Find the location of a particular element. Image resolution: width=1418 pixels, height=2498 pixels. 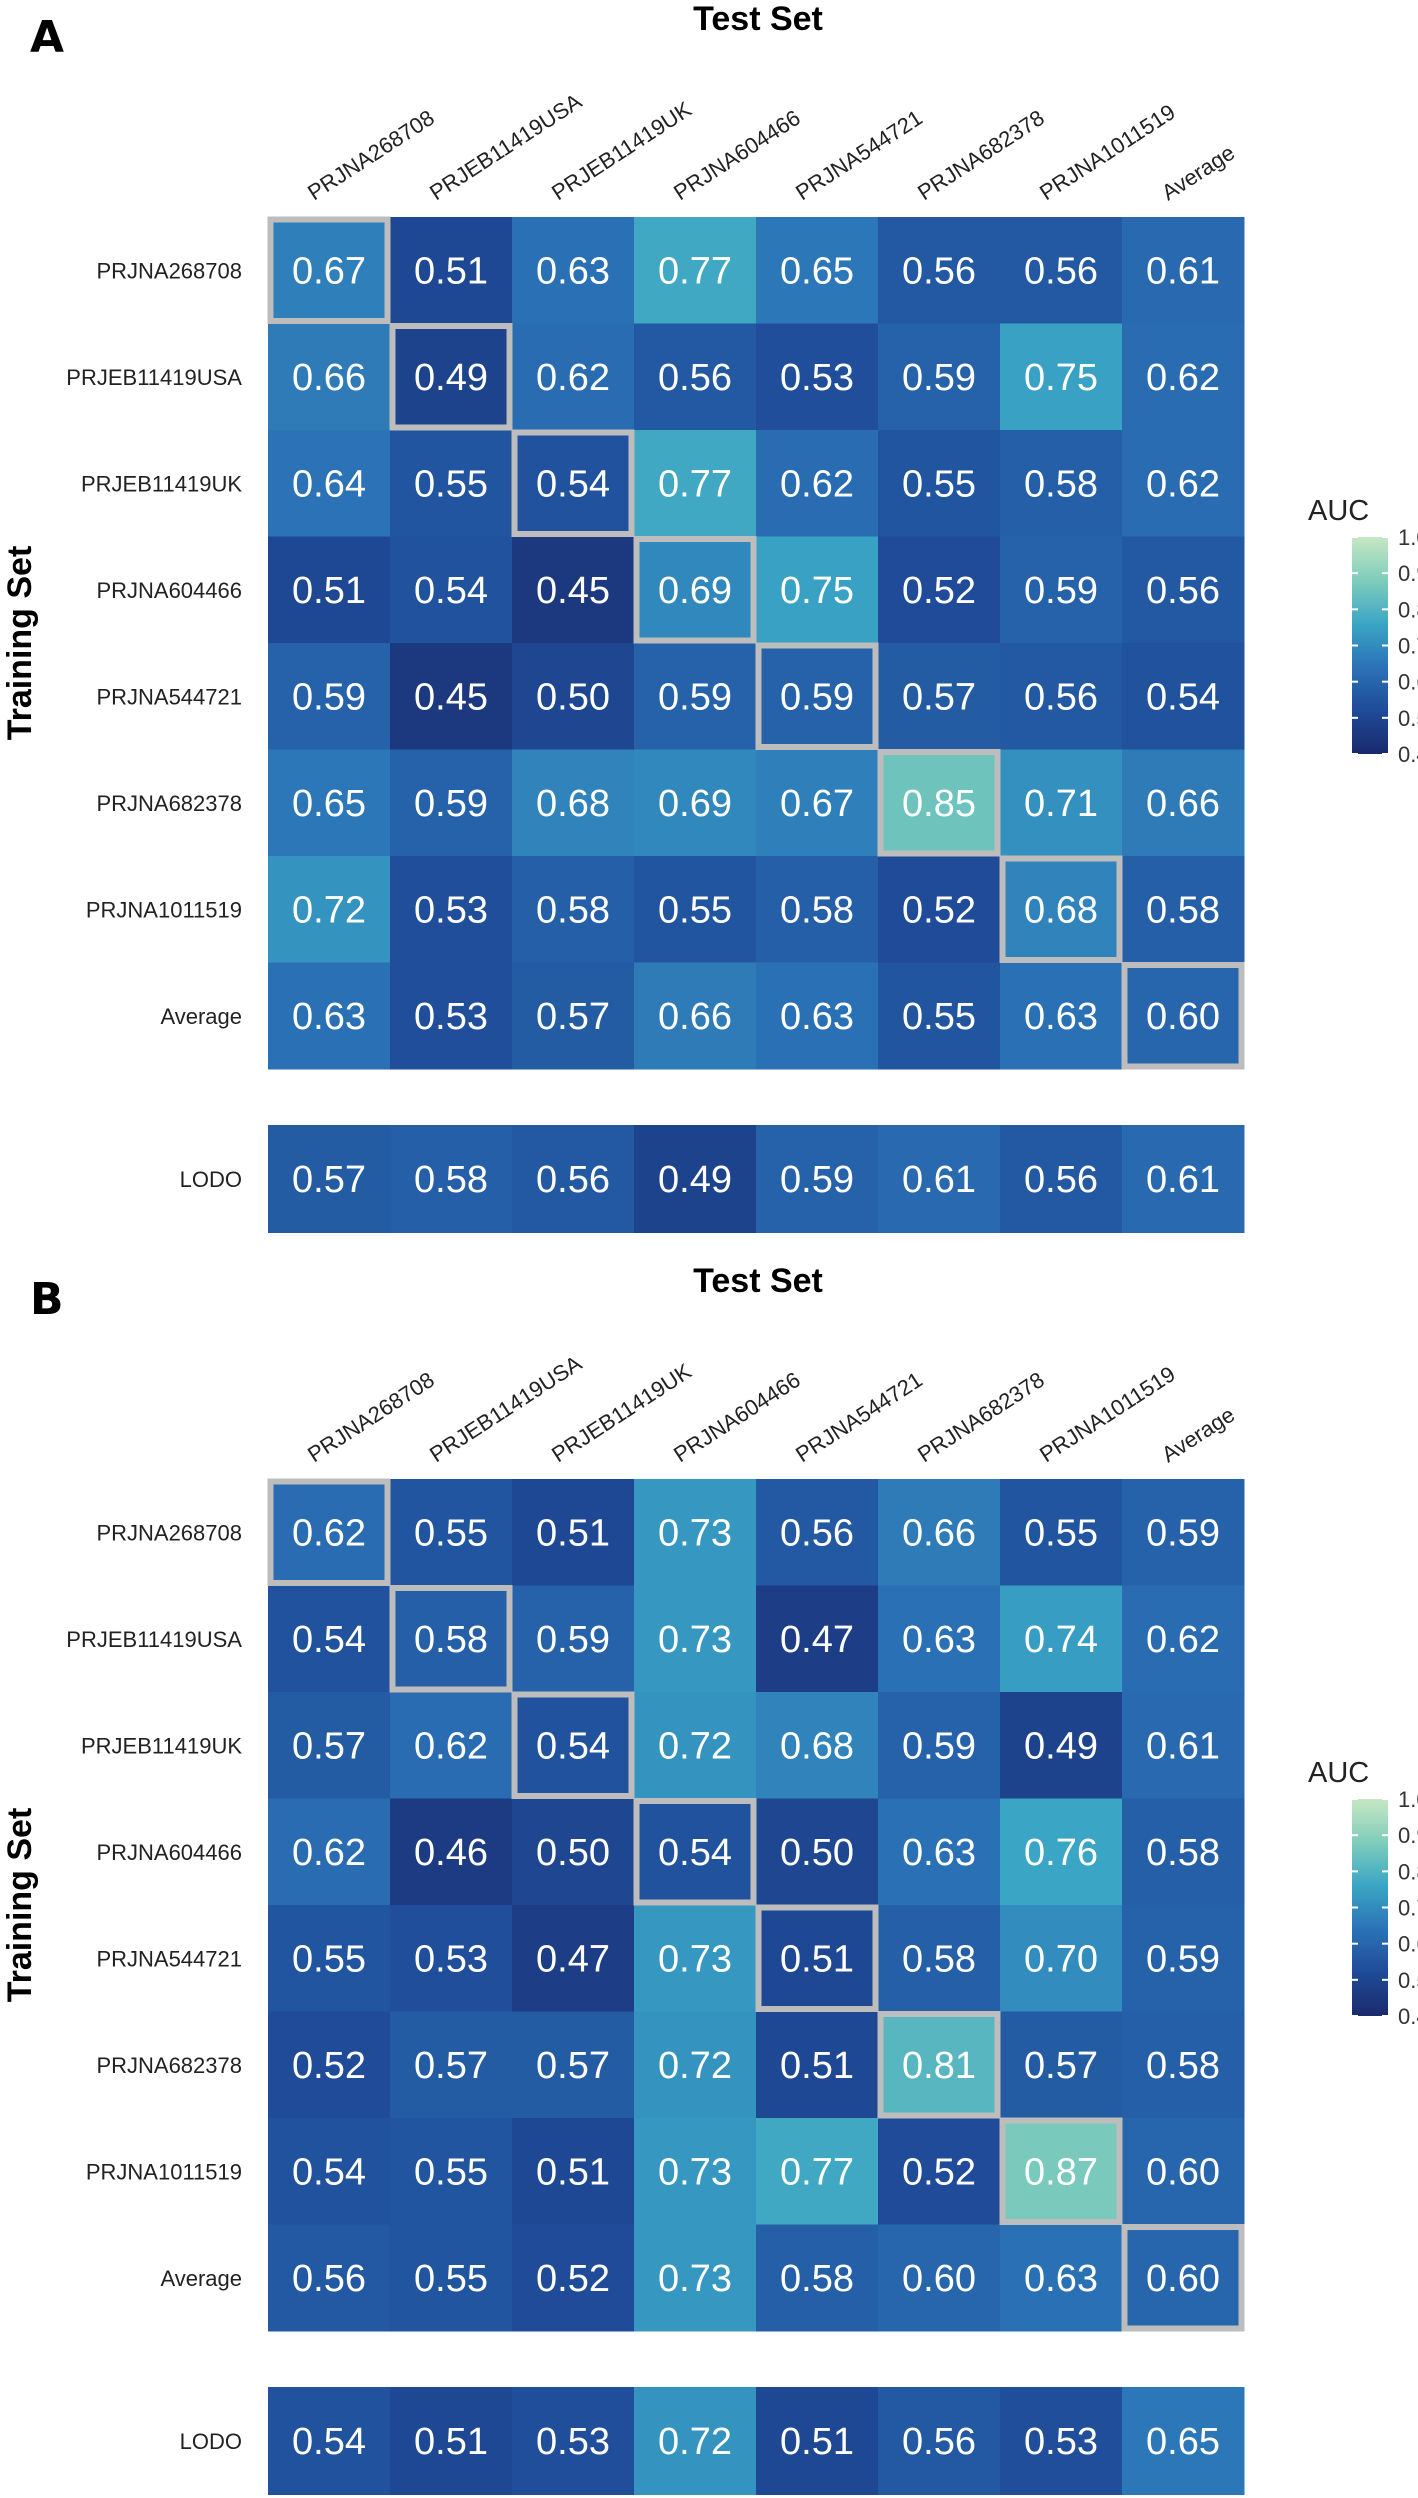

cell-value: 0.69 is located at coordinates (695, 591).